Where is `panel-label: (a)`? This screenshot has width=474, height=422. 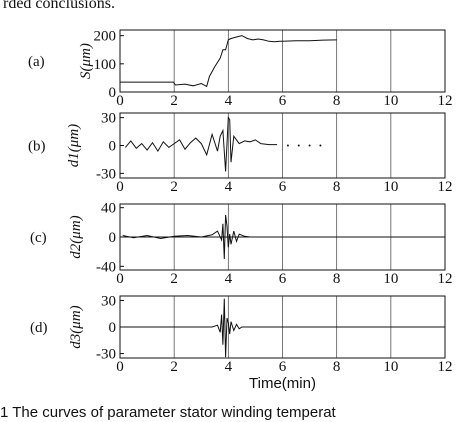
panel-label: (a) is located at coordinates (36, 62).